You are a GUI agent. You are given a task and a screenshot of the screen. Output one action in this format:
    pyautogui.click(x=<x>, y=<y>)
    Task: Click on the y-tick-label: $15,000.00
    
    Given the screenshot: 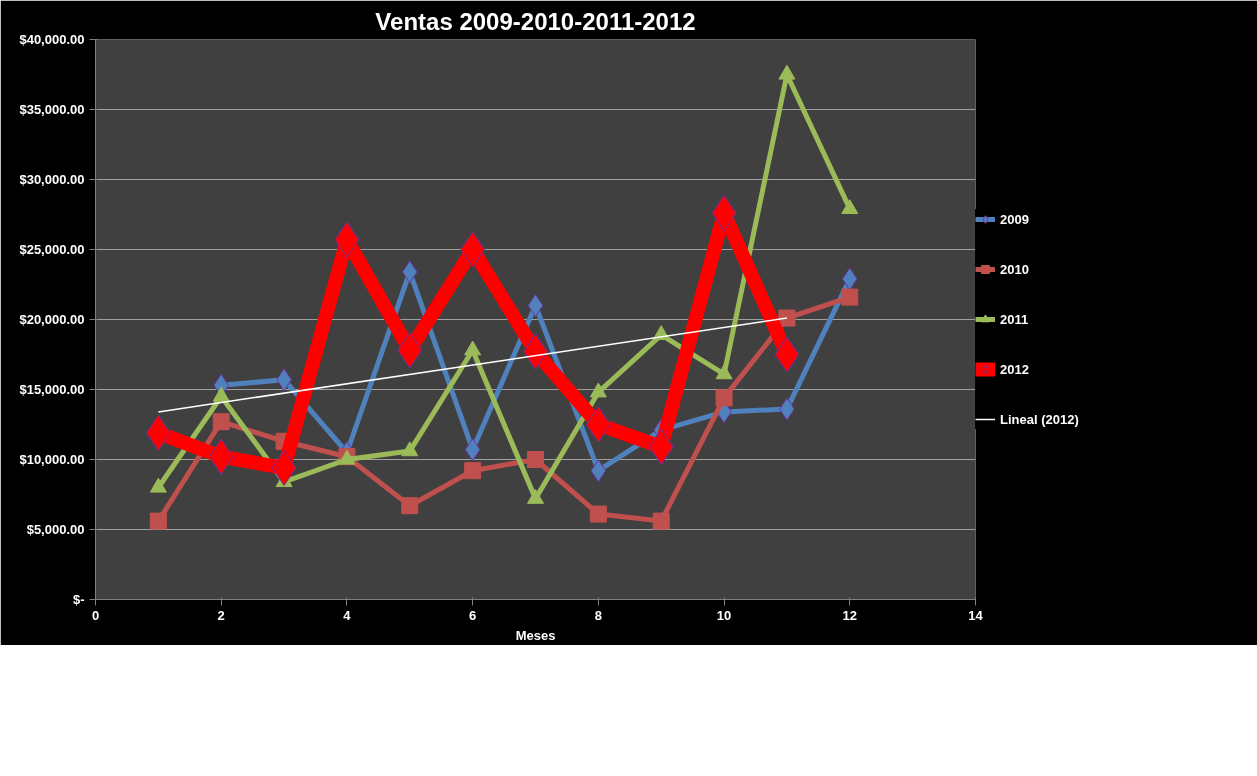 What is the action you would take?
    pyautogui.click(x=52, y=389)
    